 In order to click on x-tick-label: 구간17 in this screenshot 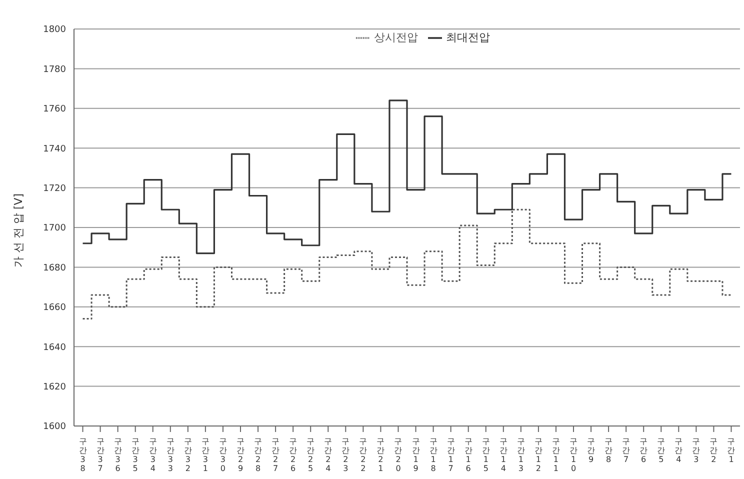, I will do `click(450, 455)`.